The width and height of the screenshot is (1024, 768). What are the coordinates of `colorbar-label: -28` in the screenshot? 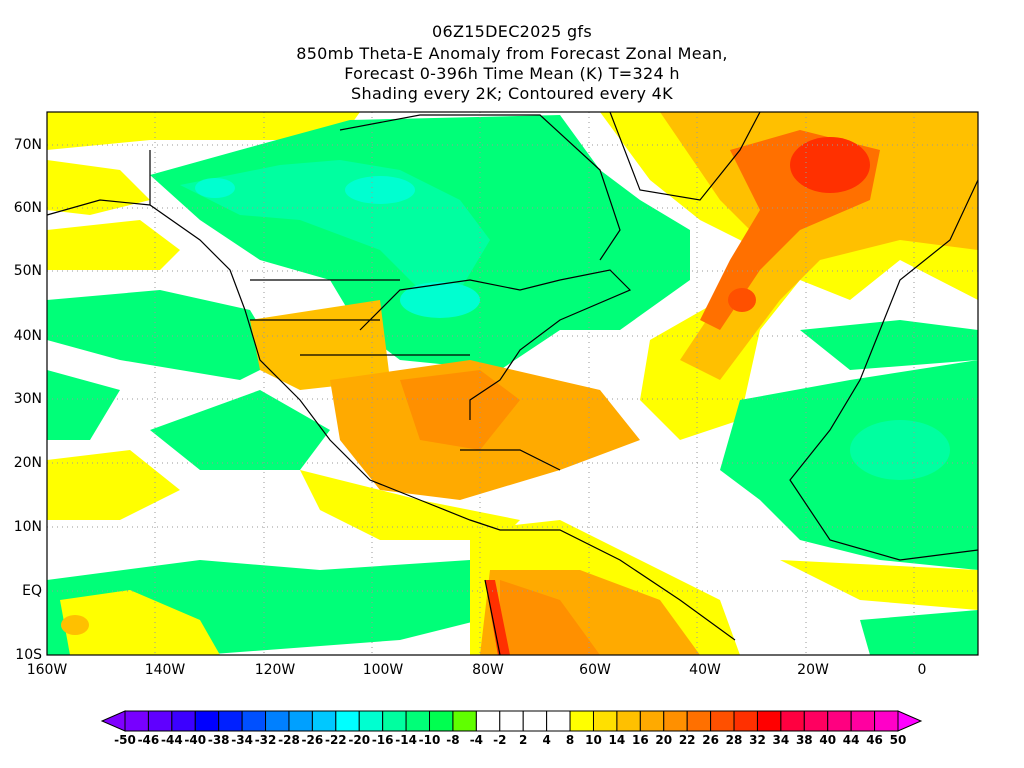 It's located at (289, 740).